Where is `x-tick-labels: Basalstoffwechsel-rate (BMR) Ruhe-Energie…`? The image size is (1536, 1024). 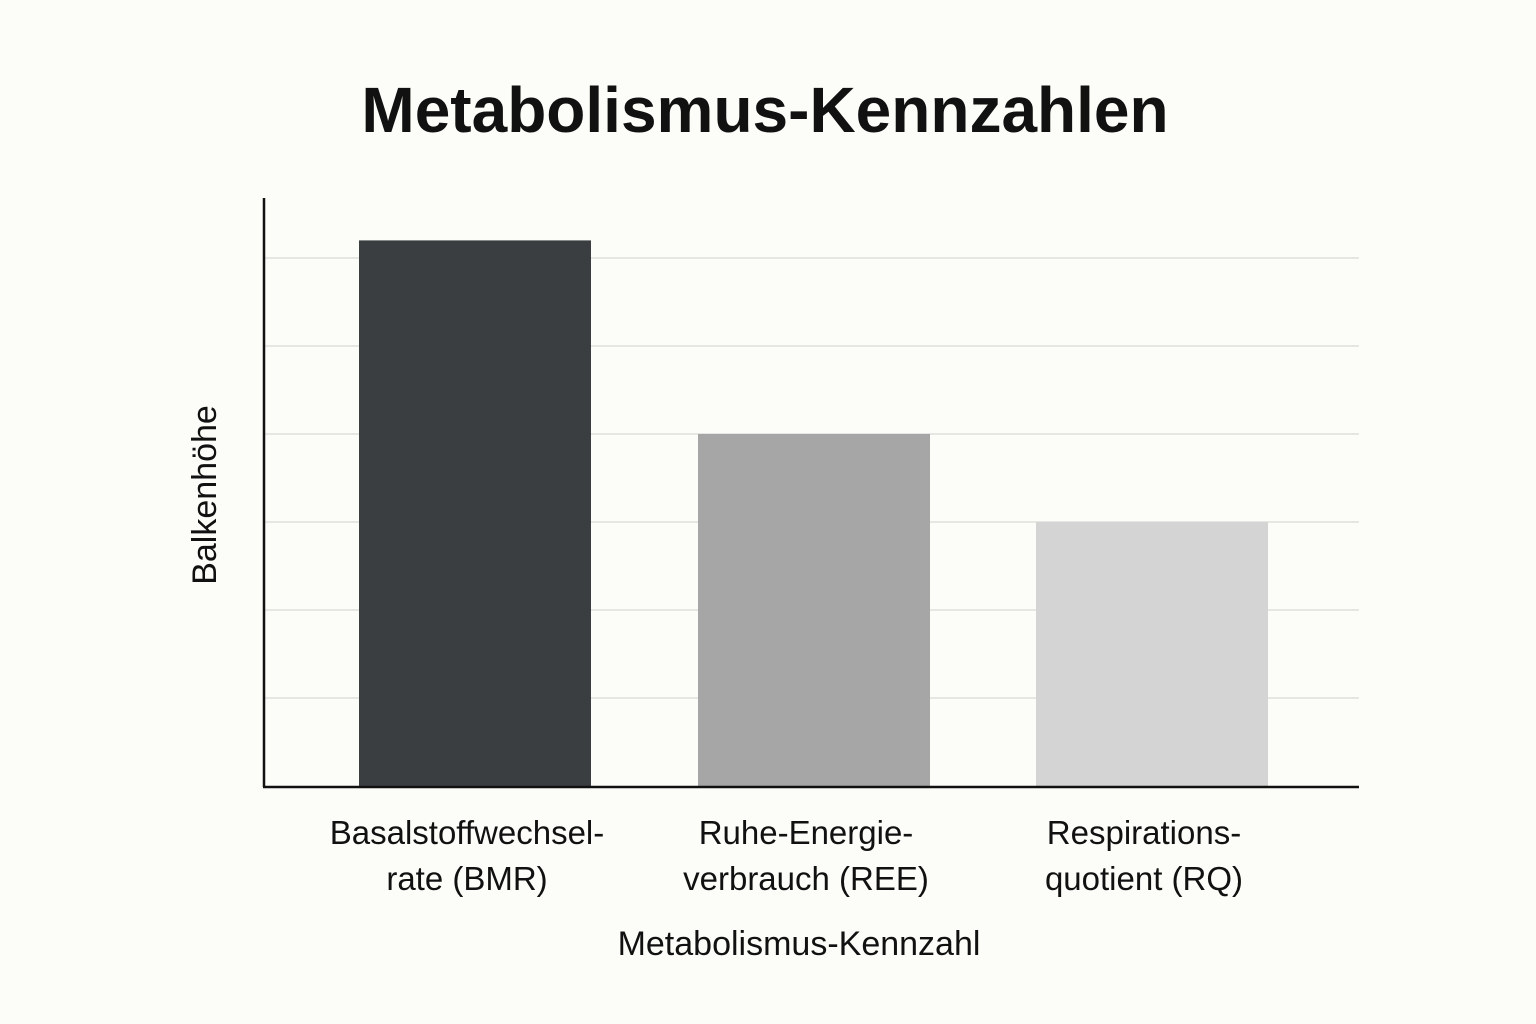 x-tick-labels: Basalstoffwechsel-rate (BMR) Ruhe-Energie… is located at coordinates (786, 855).